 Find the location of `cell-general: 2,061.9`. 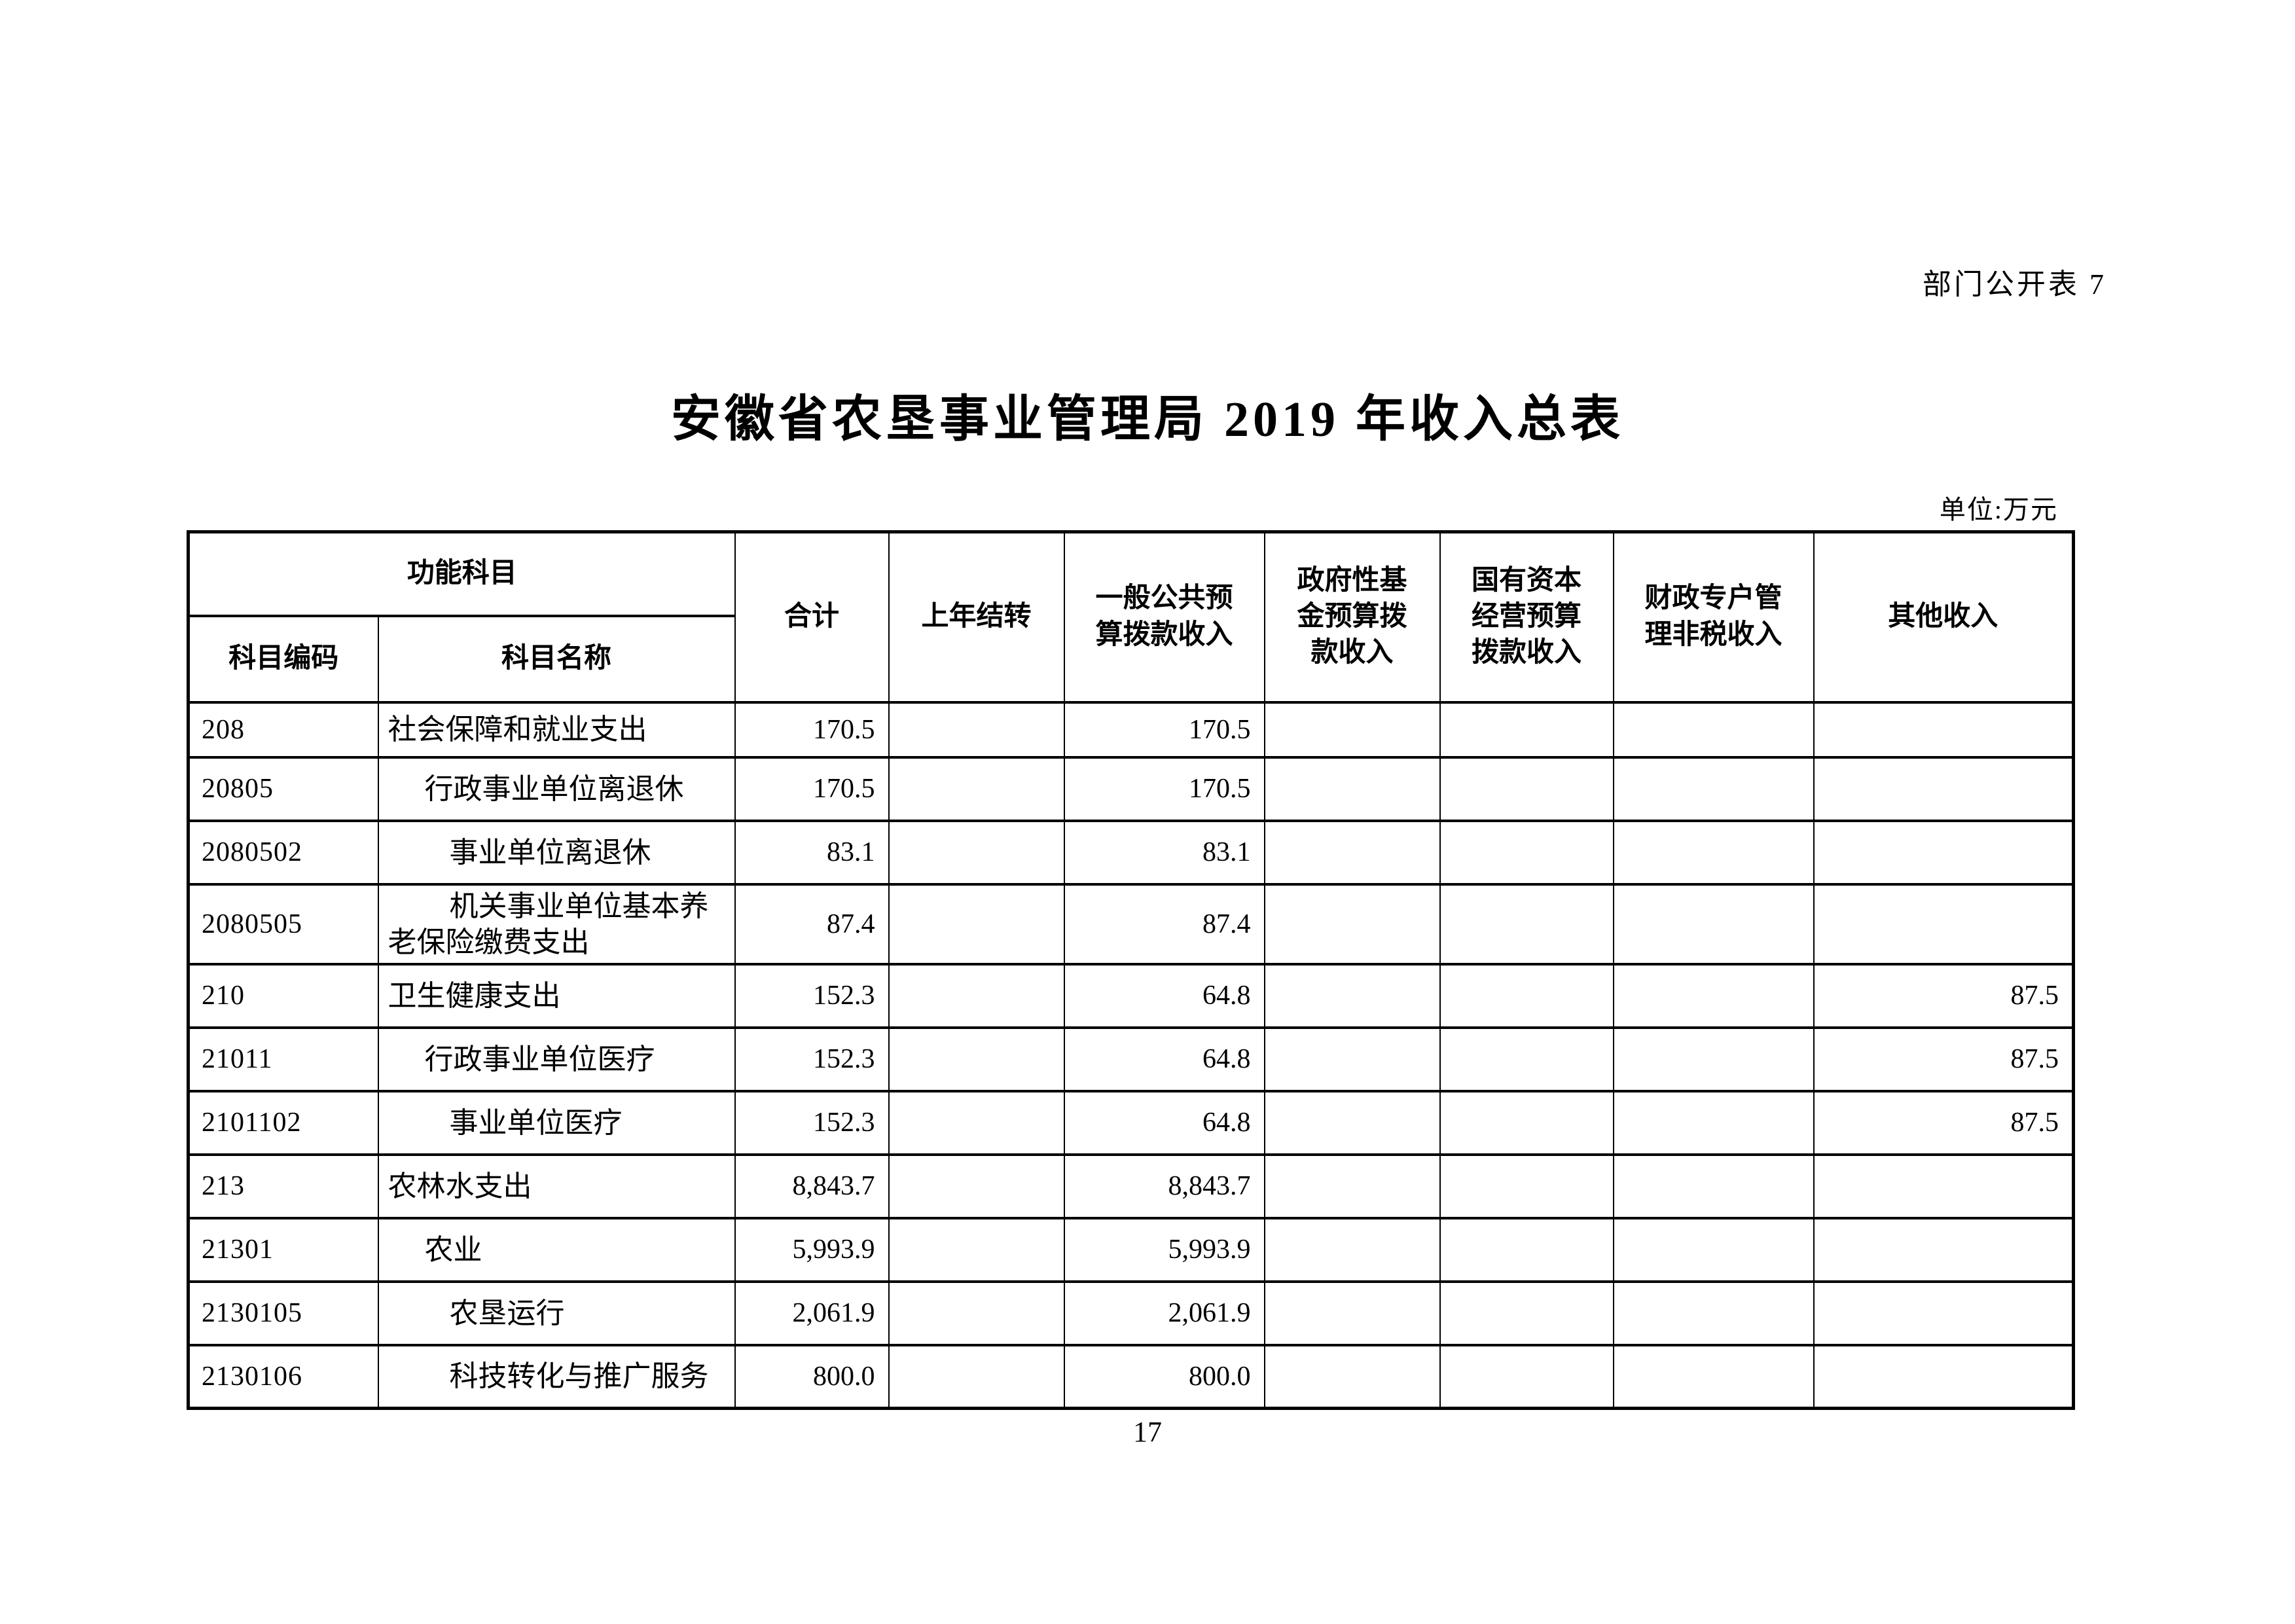

cell-general: 2,061.9 is located at coordinates (1164, 1313).